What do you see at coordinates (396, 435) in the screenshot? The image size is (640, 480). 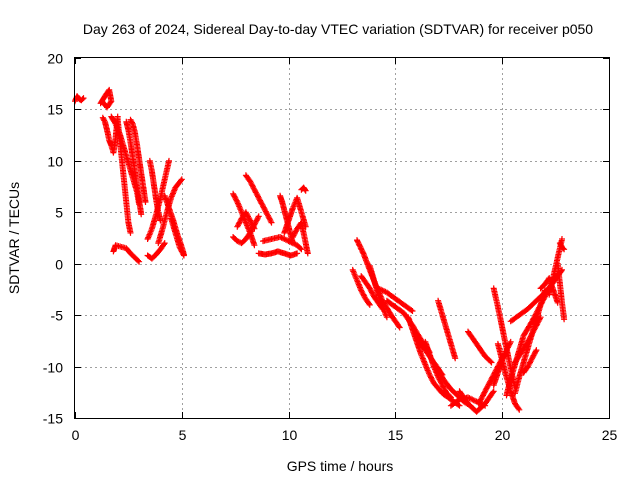 I see `x-tick-label: 15` at bounding box center [396, 435].